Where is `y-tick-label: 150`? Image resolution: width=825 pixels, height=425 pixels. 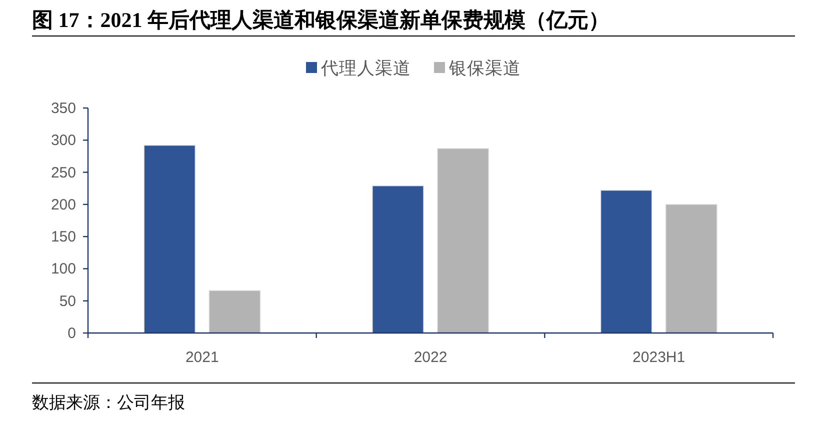
y-tick-label: 150 is located at coordinates (63, 237).